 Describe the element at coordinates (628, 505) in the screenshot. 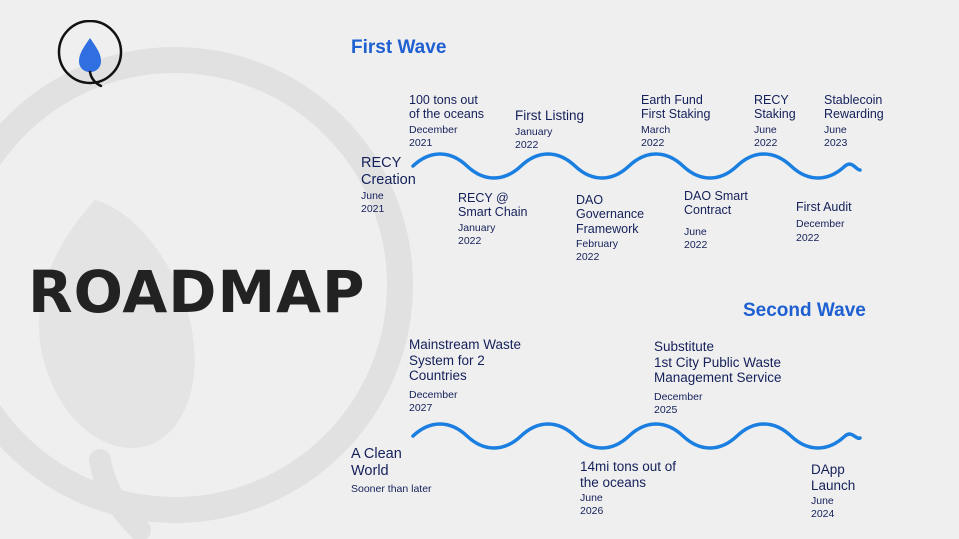

I see `milestone-date: June 2026` at that location.